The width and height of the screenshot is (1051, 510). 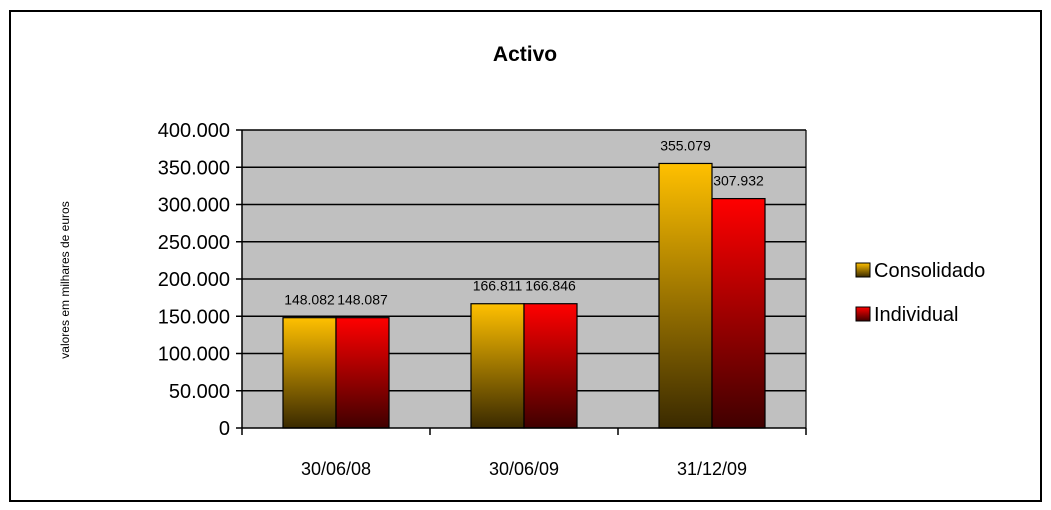 What do you see at coordinates (362, 300) in the screenshot?
I see `data-label: 148.087` at bounding box center [362, 300].